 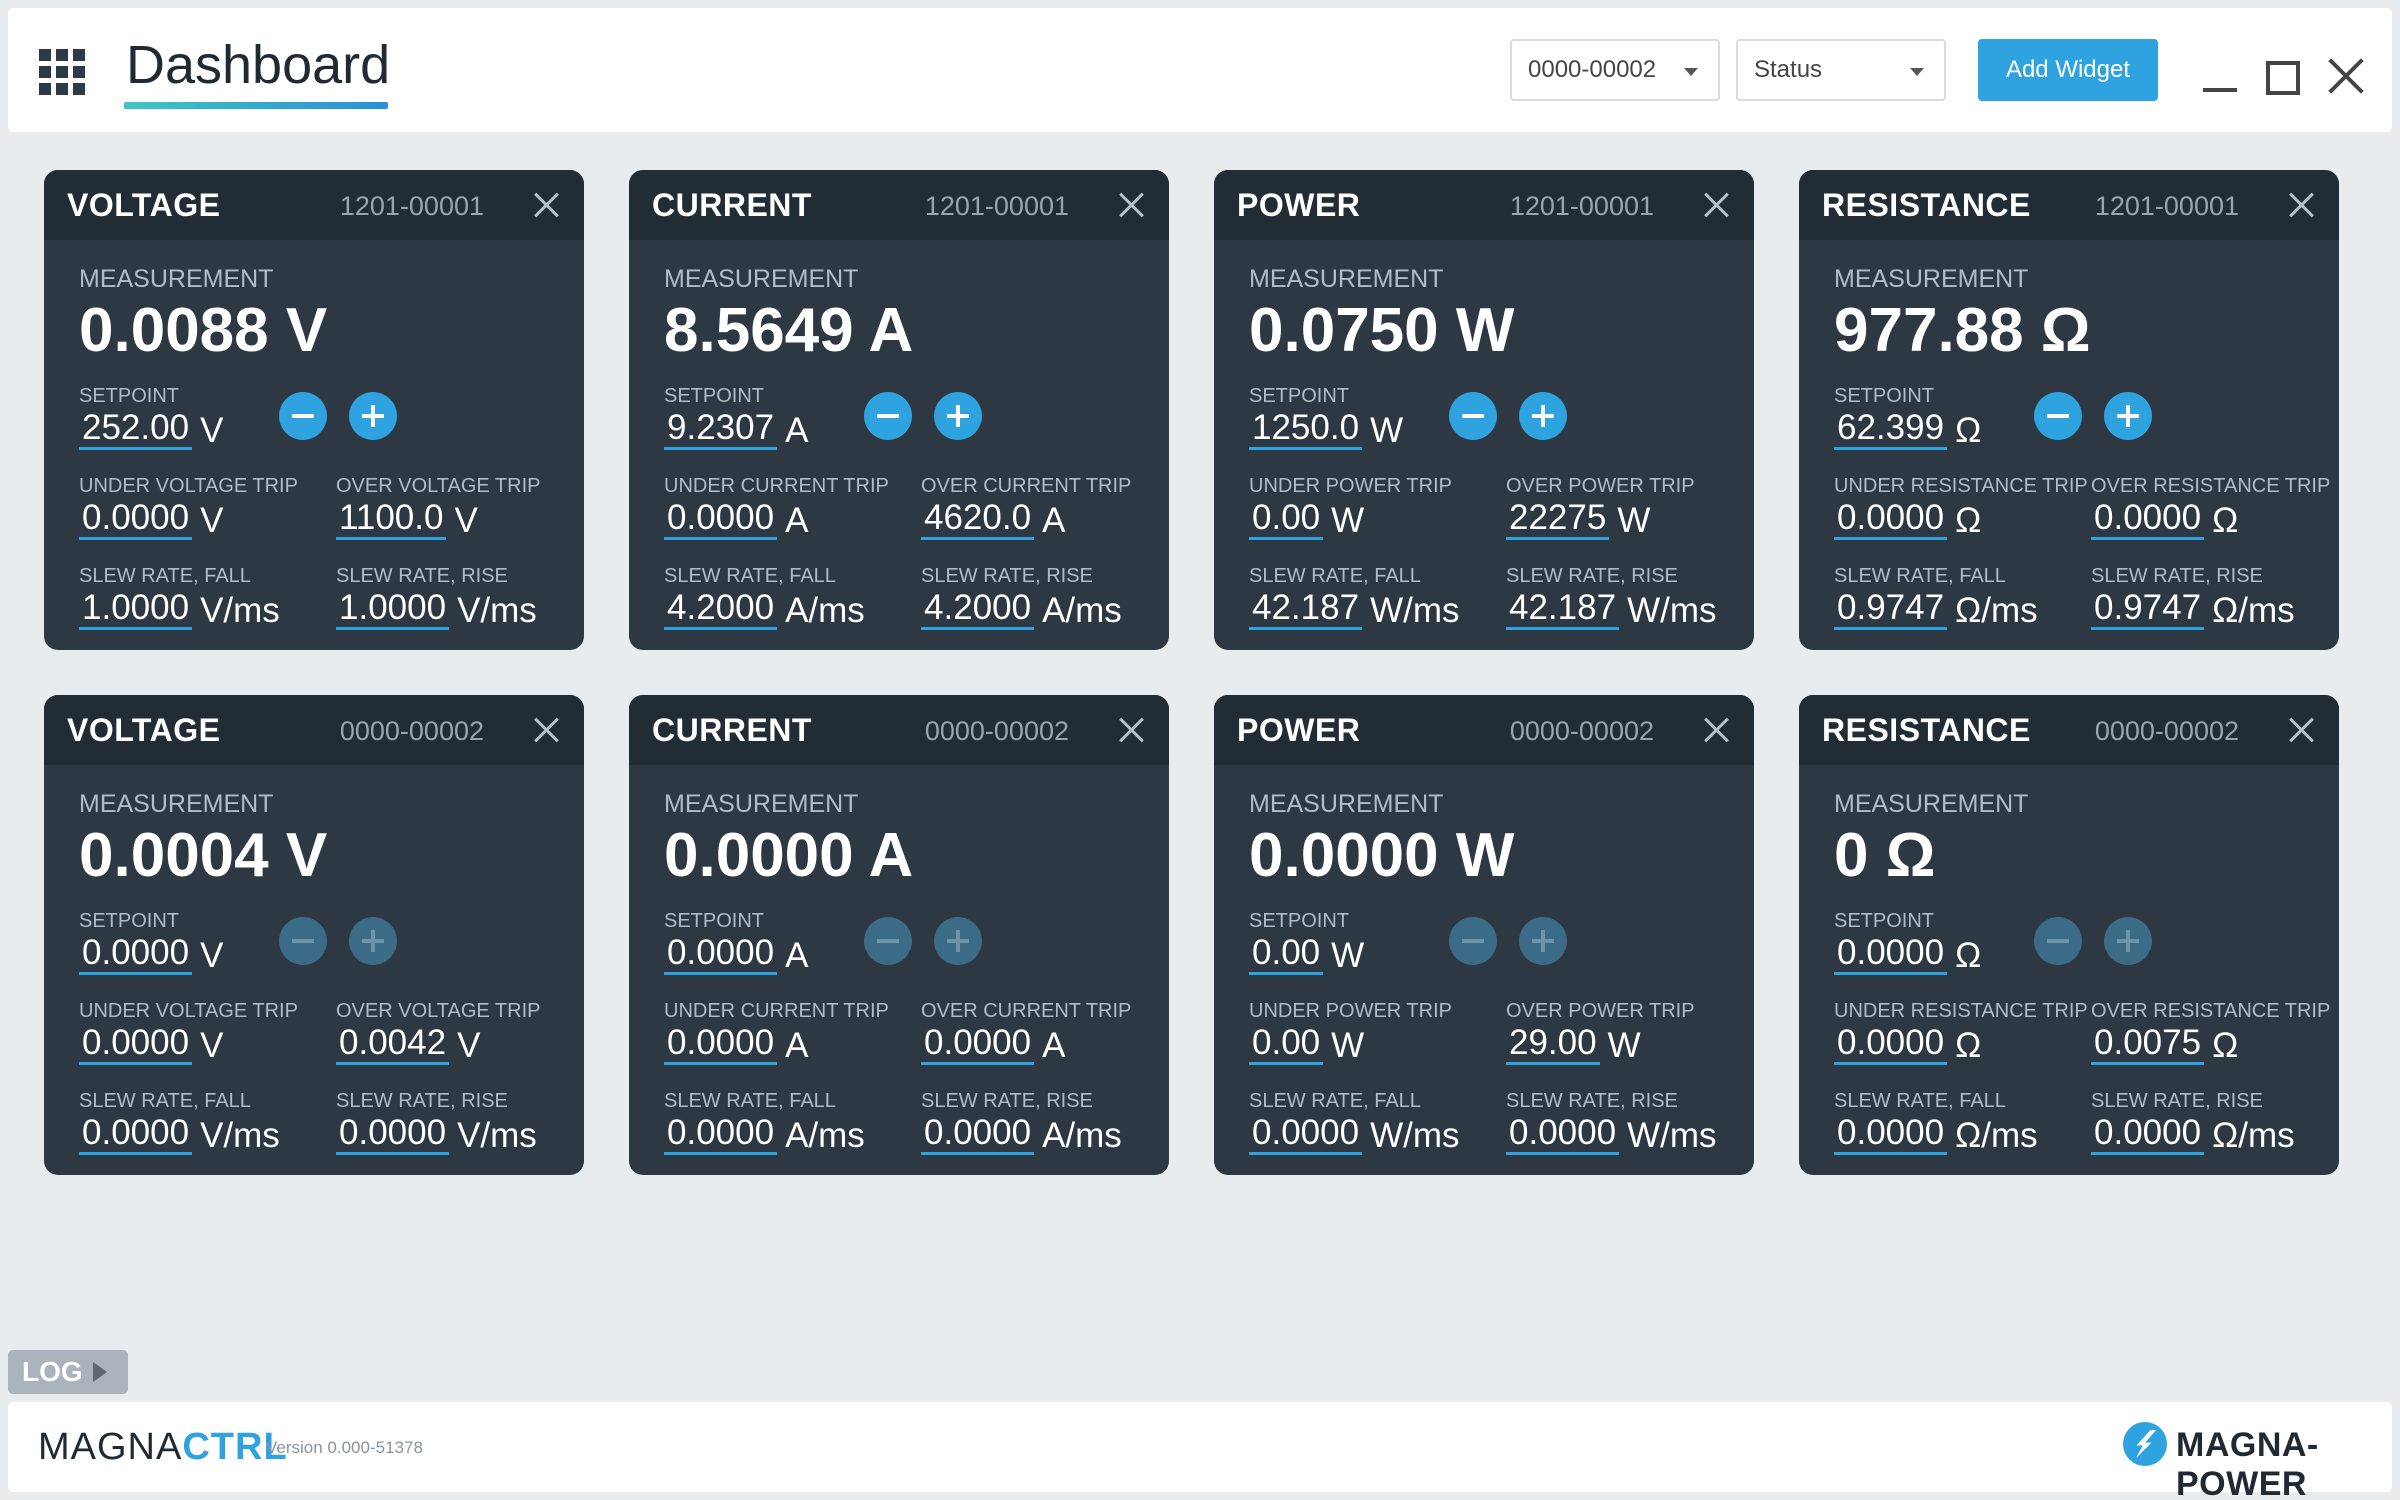 I want to click on widget-device-id: 0000-00002, so click(x=1581, y=731).